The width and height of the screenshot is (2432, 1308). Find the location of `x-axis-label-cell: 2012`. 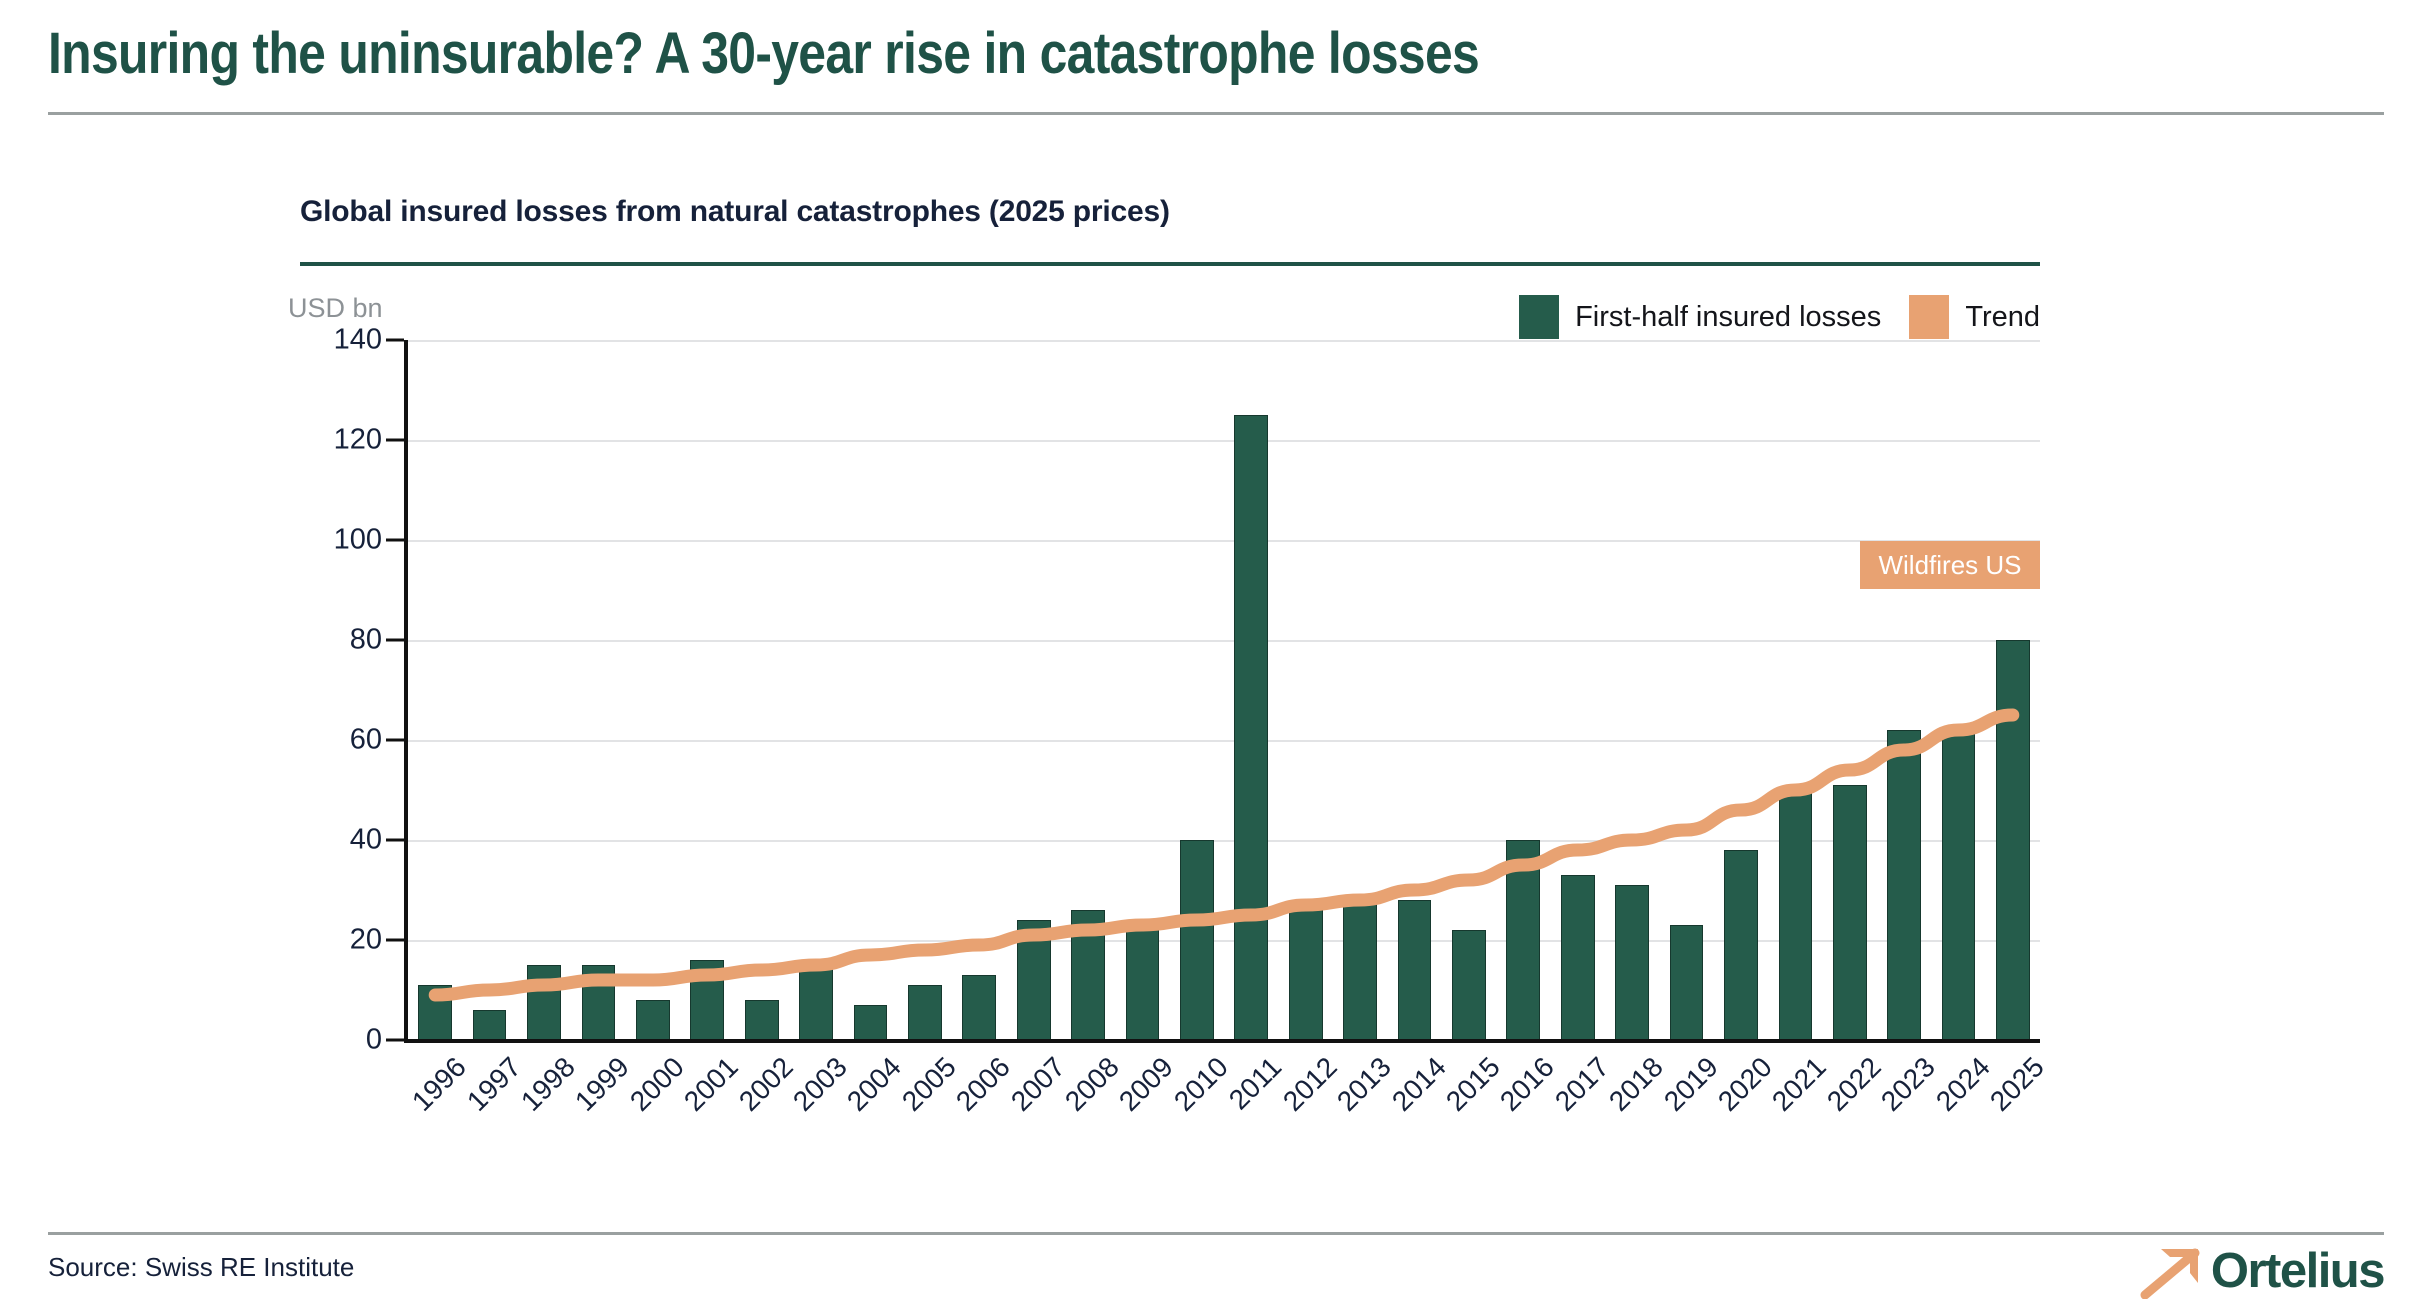

x-axis-label-cell: 2012 is located at coordinates (1310, 1107).